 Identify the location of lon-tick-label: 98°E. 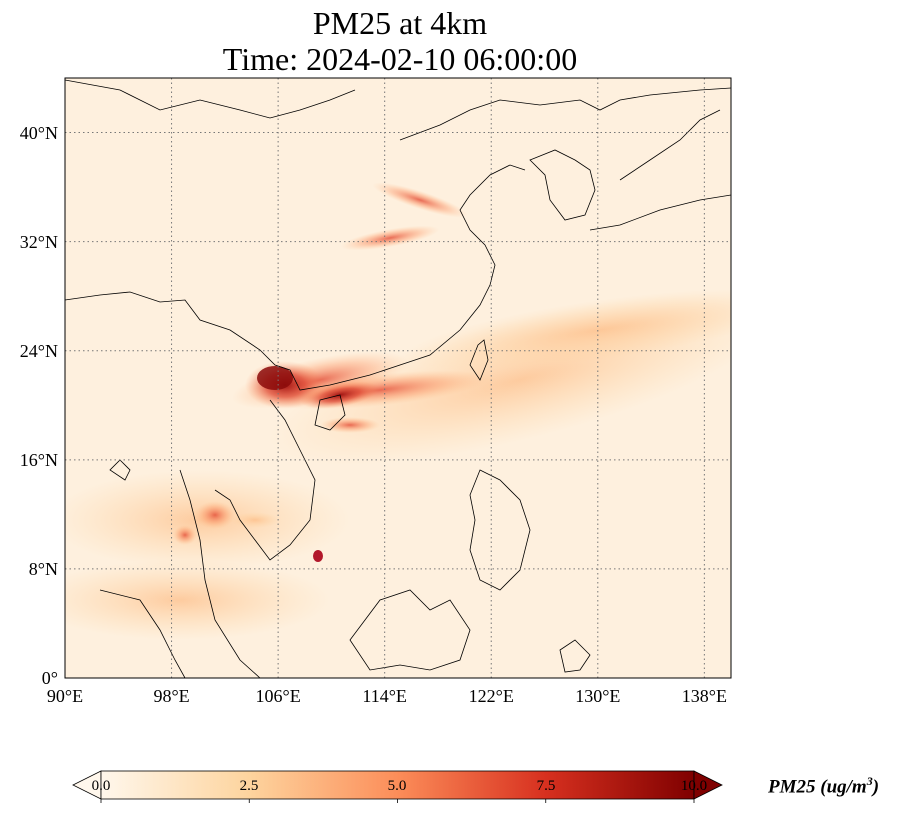
(171, 696).